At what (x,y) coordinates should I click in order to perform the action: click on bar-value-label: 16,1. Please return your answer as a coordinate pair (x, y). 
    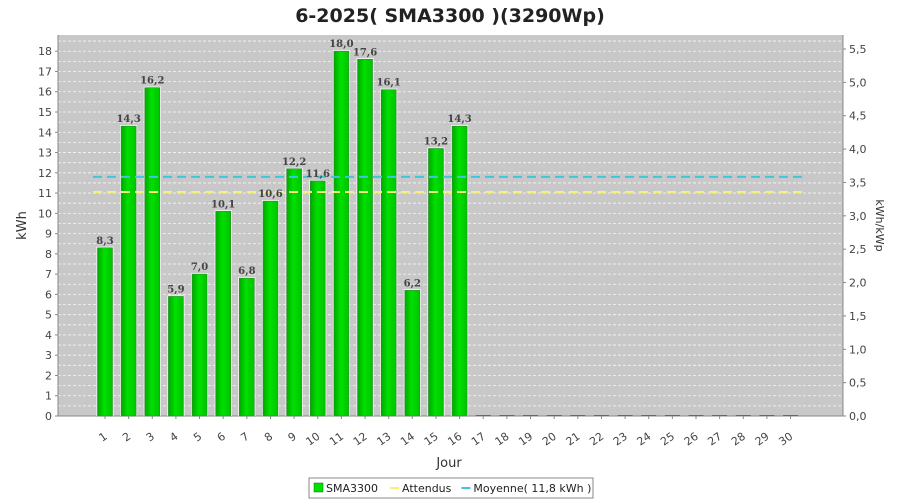
    Looking at the image, I should click on (389, 83).